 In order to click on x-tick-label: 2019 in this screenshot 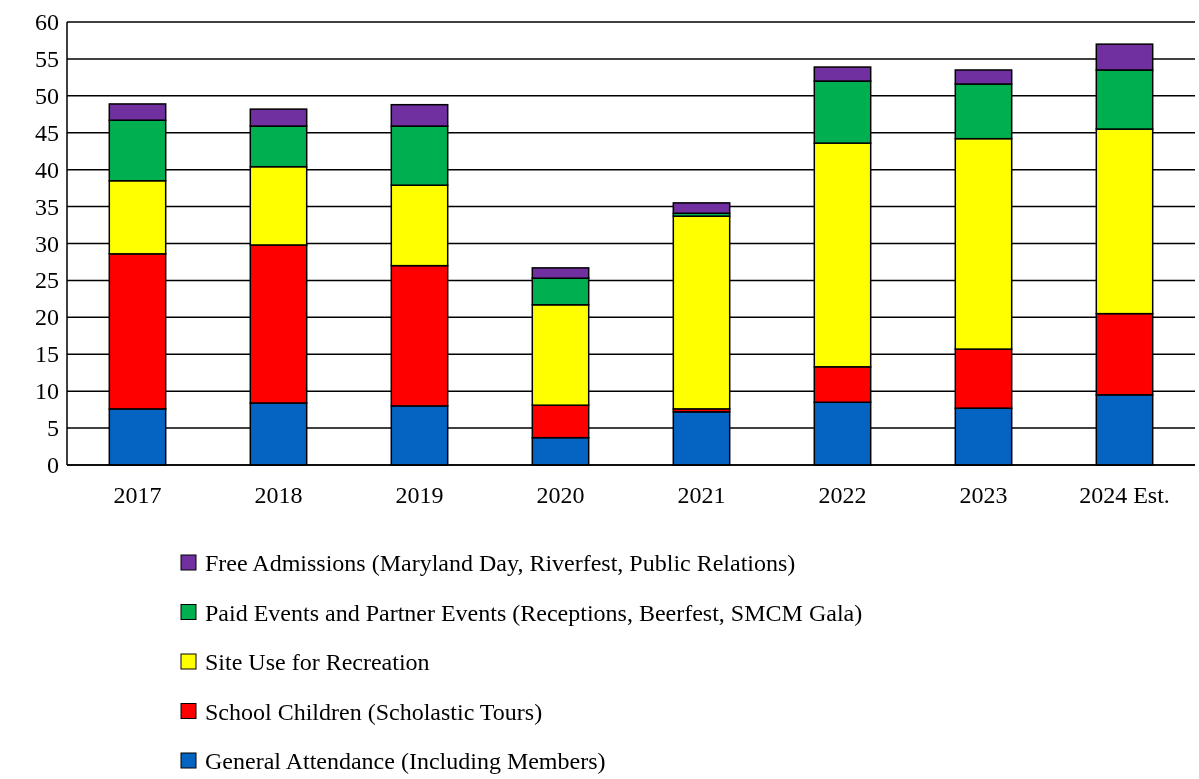, I will do `click(419, 495)`.